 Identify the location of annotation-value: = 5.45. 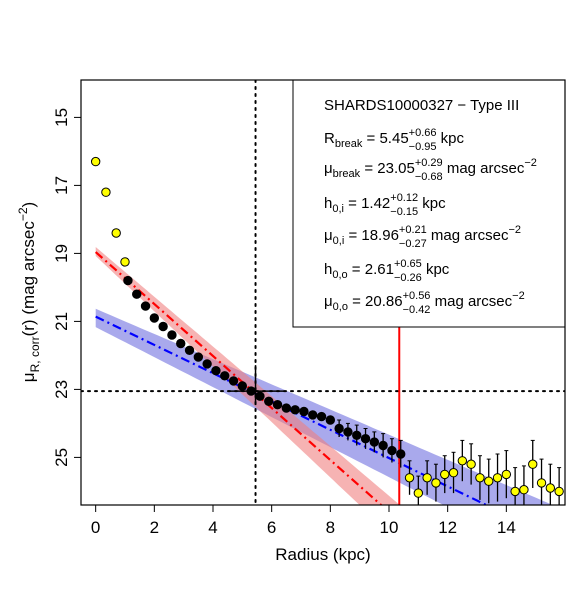
(385, 138).